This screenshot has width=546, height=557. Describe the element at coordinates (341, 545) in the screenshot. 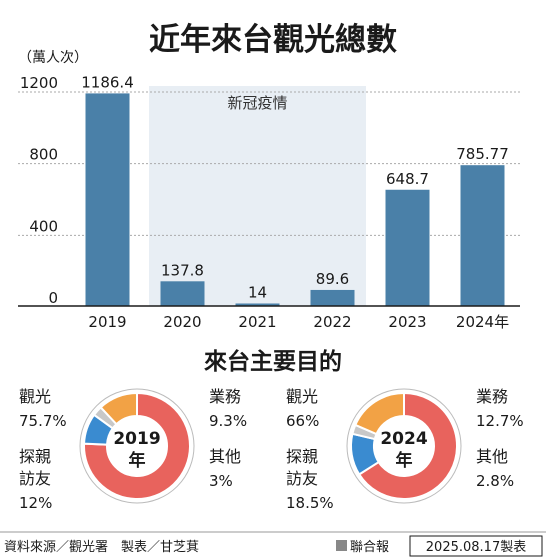

I see `publisher-square-icon` at that location.